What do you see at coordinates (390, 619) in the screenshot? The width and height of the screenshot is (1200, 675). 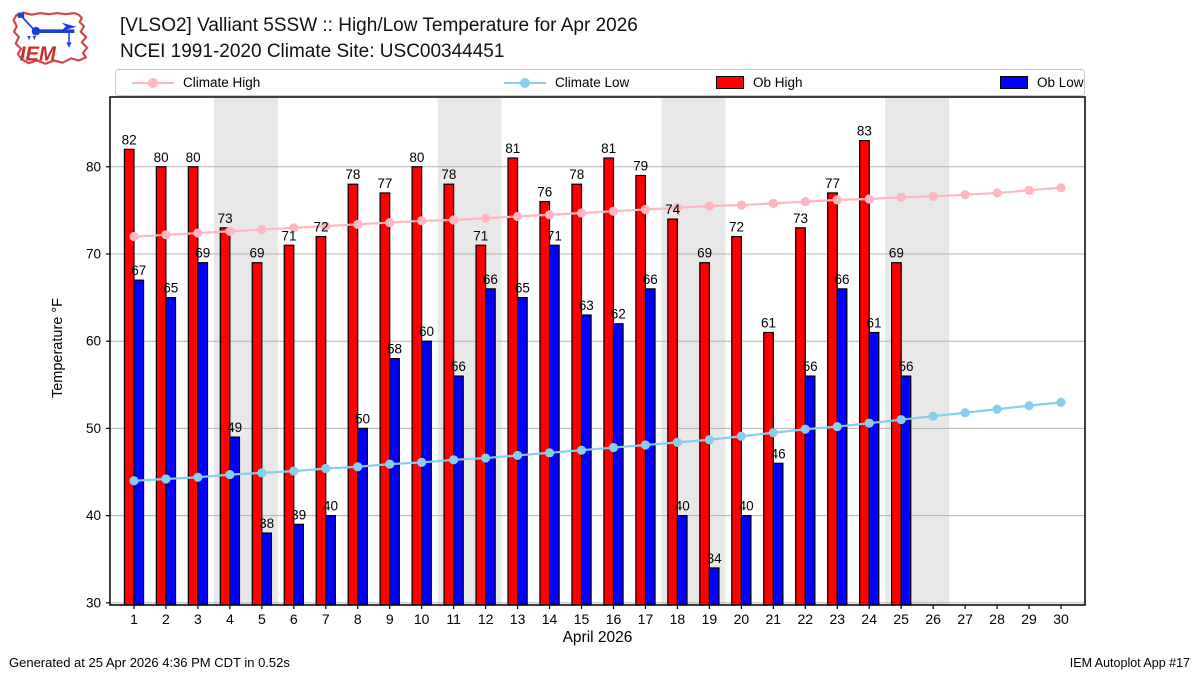 I see `x-tick-label: 9` at bounding box center [390, 619].